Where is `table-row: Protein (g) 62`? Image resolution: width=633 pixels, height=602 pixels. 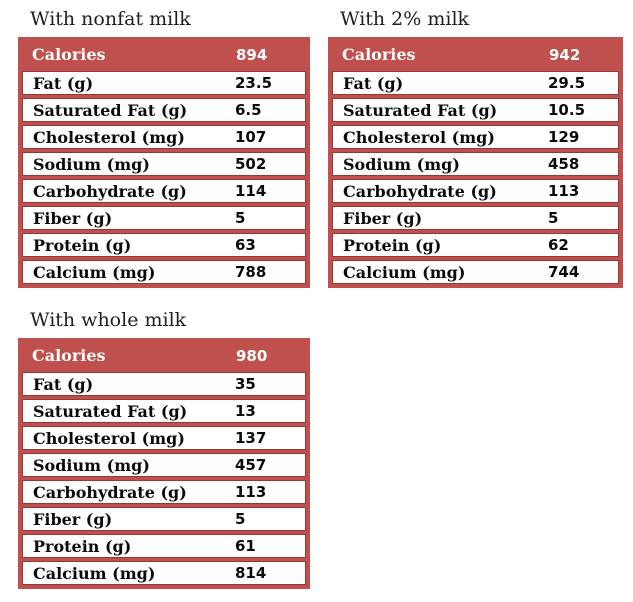 table-row: Protein (g) 62 is located at coordinates (475, 245).